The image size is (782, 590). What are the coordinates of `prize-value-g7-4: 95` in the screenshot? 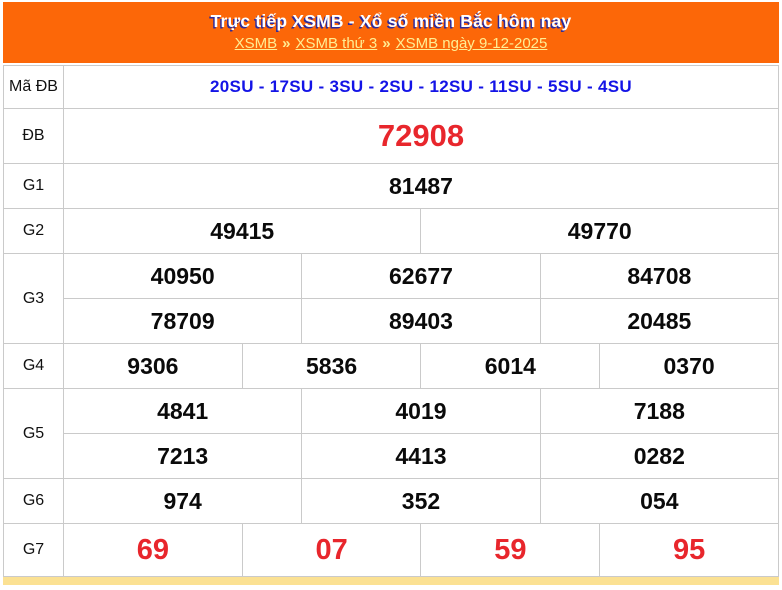 It's located at (689, 550).